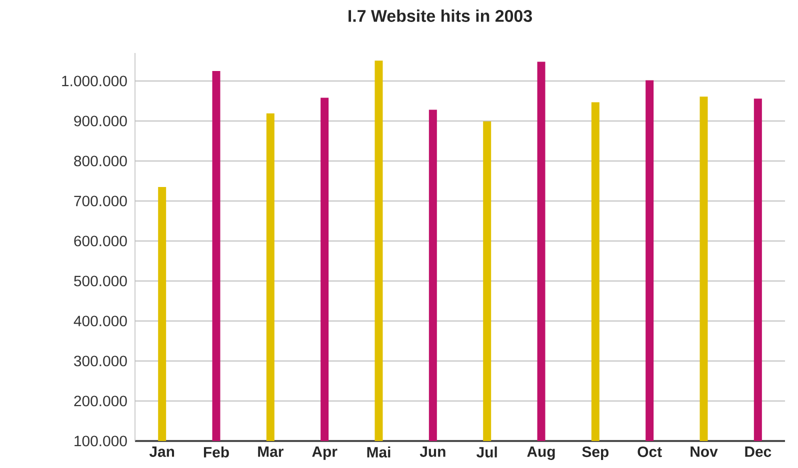 This screenshot has width=798, height=468. Describe the element at coordinates (100, 401) in the screenshot. I see `y-tick-label: 200.000` at that location.